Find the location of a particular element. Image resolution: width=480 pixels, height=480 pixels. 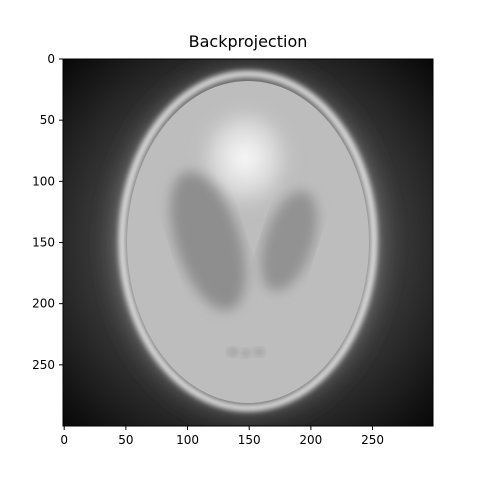

x-tick-label: 0 is located at coordinates (64, 440).